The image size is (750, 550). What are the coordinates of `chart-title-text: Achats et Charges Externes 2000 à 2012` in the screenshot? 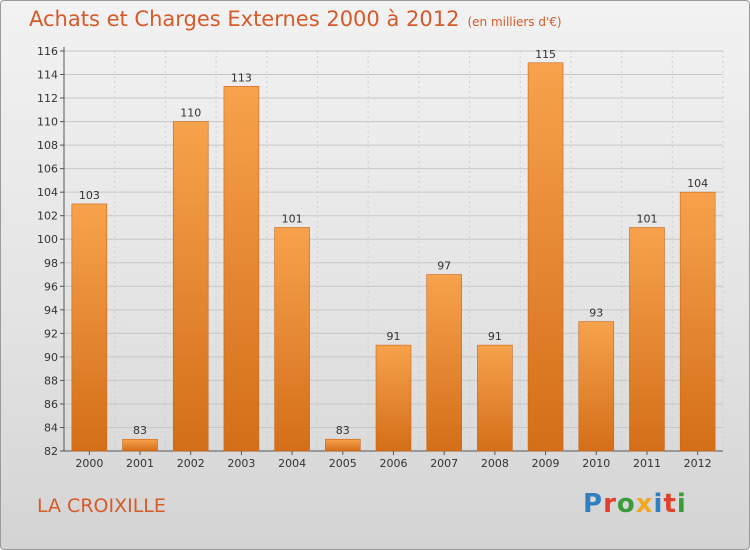 It's located at (244, 19).